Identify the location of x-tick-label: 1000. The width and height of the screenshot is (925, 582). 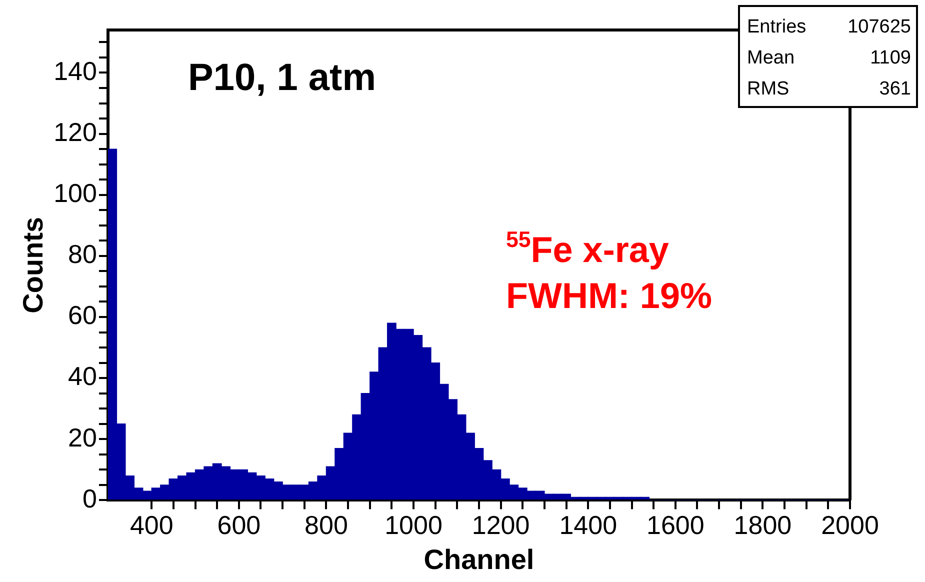
(413, 525).